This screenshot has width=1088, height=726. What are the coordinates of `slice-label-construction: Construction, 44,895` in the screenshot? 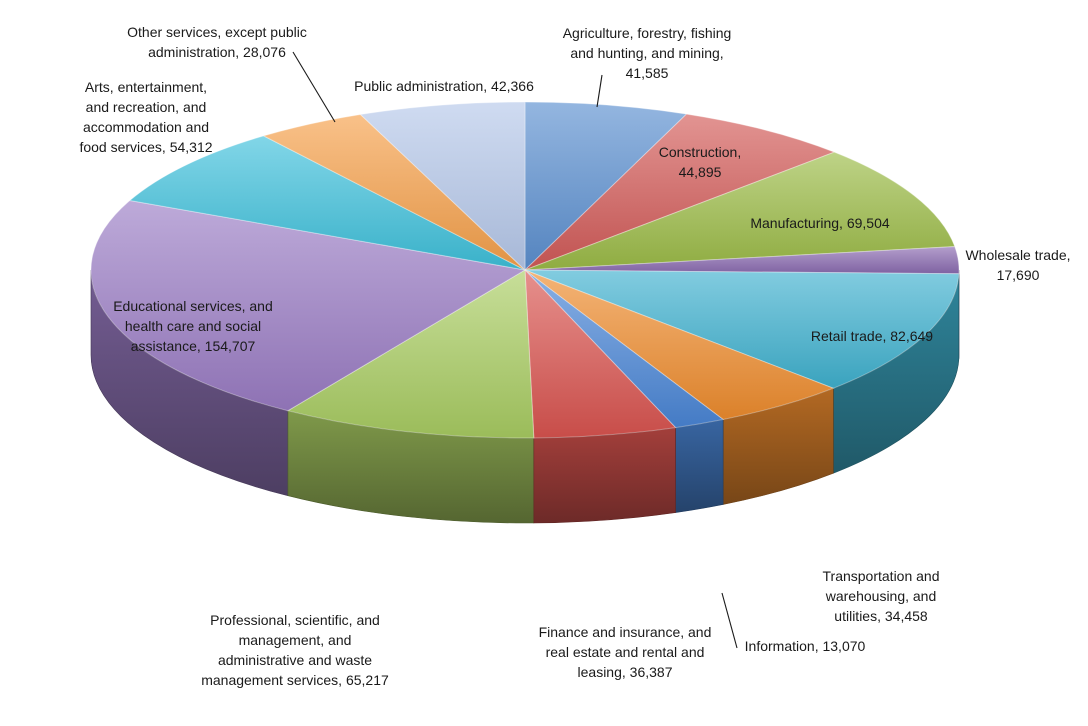 It's located at (700, 162).